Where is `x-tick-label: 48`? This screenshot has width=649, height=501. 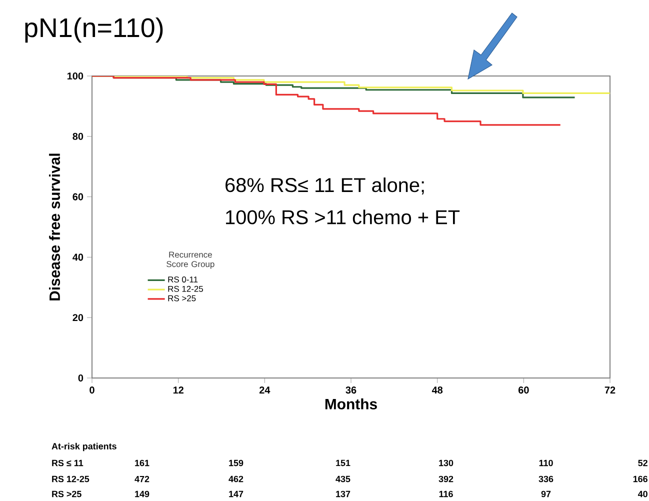 x-tick-label: 48 is located at coordinates (437, 390).